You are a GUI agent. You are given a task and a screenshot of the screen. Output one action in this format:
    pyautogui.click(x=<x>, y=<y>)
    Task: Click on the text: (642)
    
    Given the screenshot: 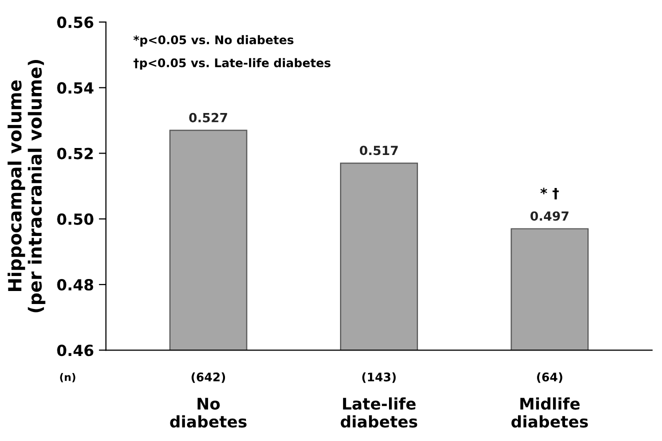 What is the action you would take?
    pyautogui.click(x=209, y=377)
    